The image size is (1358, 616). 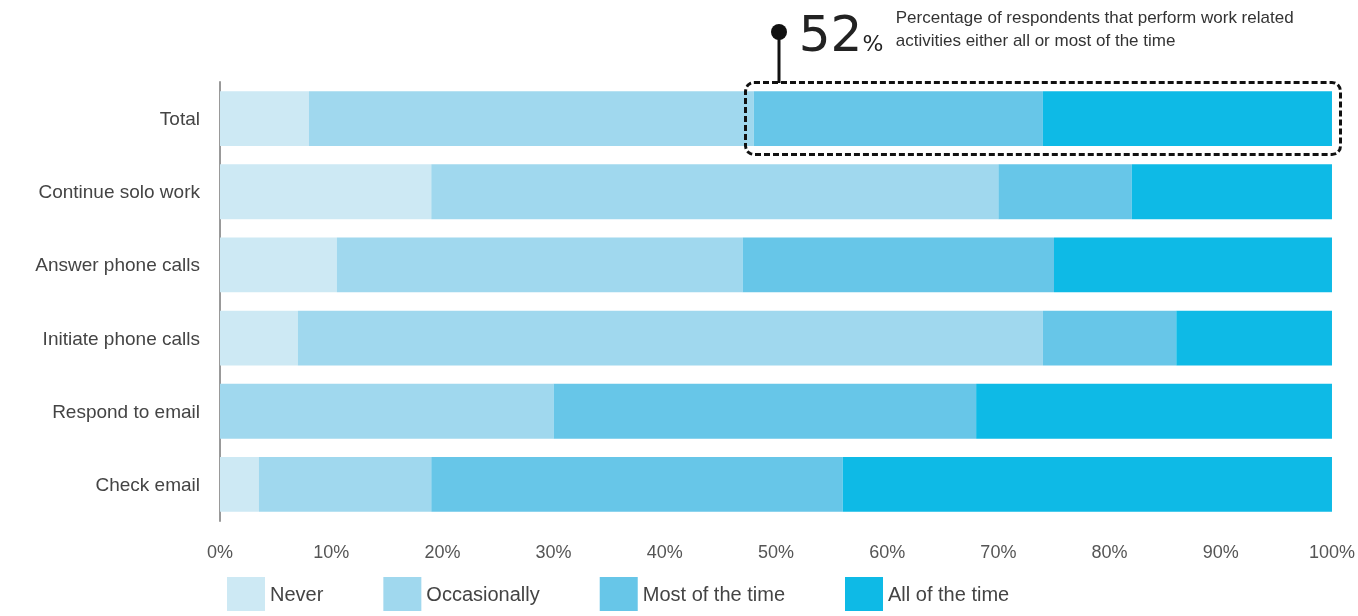 What do you see at coordinates (887, 552) in the screenshot?
I see `x-tick-label: 60%` at bounding box center [887, 552].